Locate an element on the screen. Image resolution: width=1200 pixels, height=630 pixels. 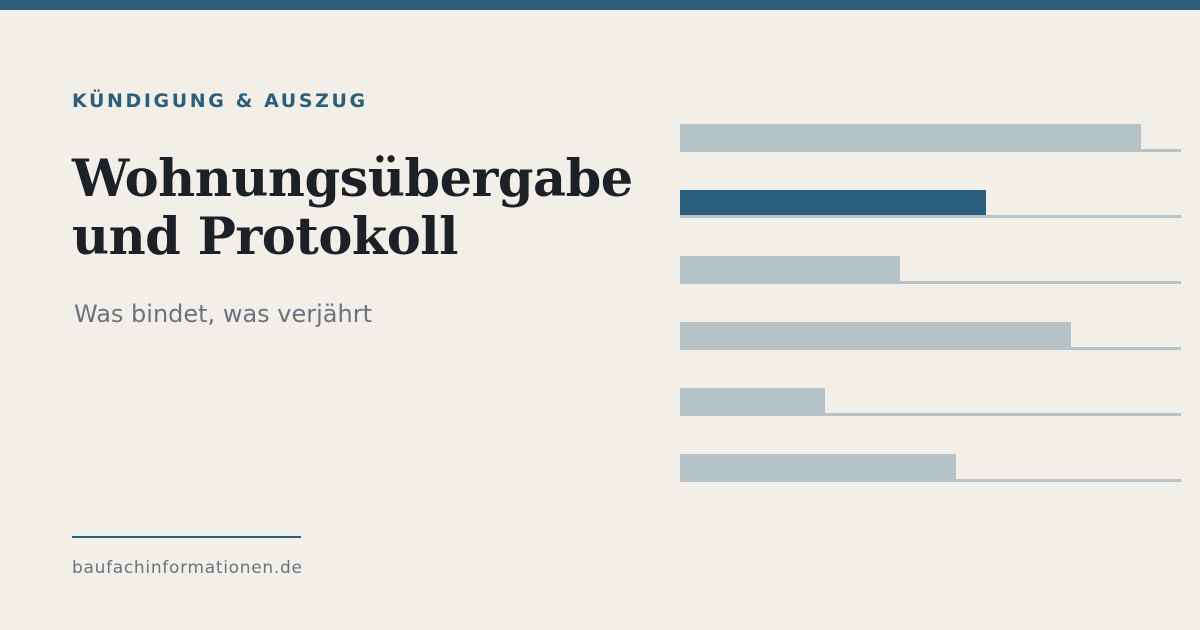
title-line-1: Wohnungsübergabe is located at coordinates (352, 179).